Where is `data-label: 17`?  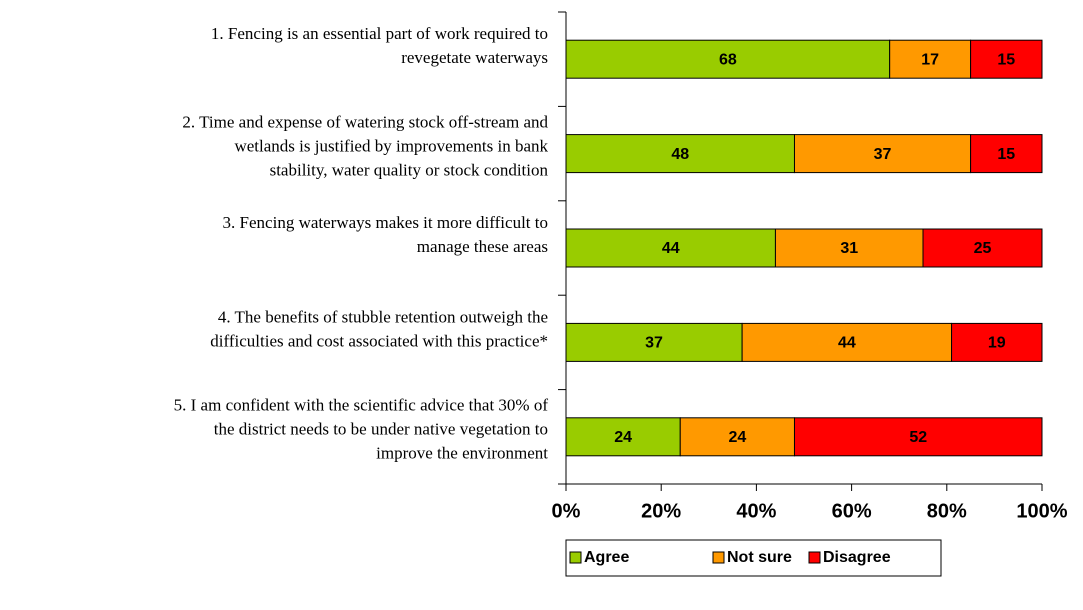
data-label: 17 is located at coordinates (930, 59).